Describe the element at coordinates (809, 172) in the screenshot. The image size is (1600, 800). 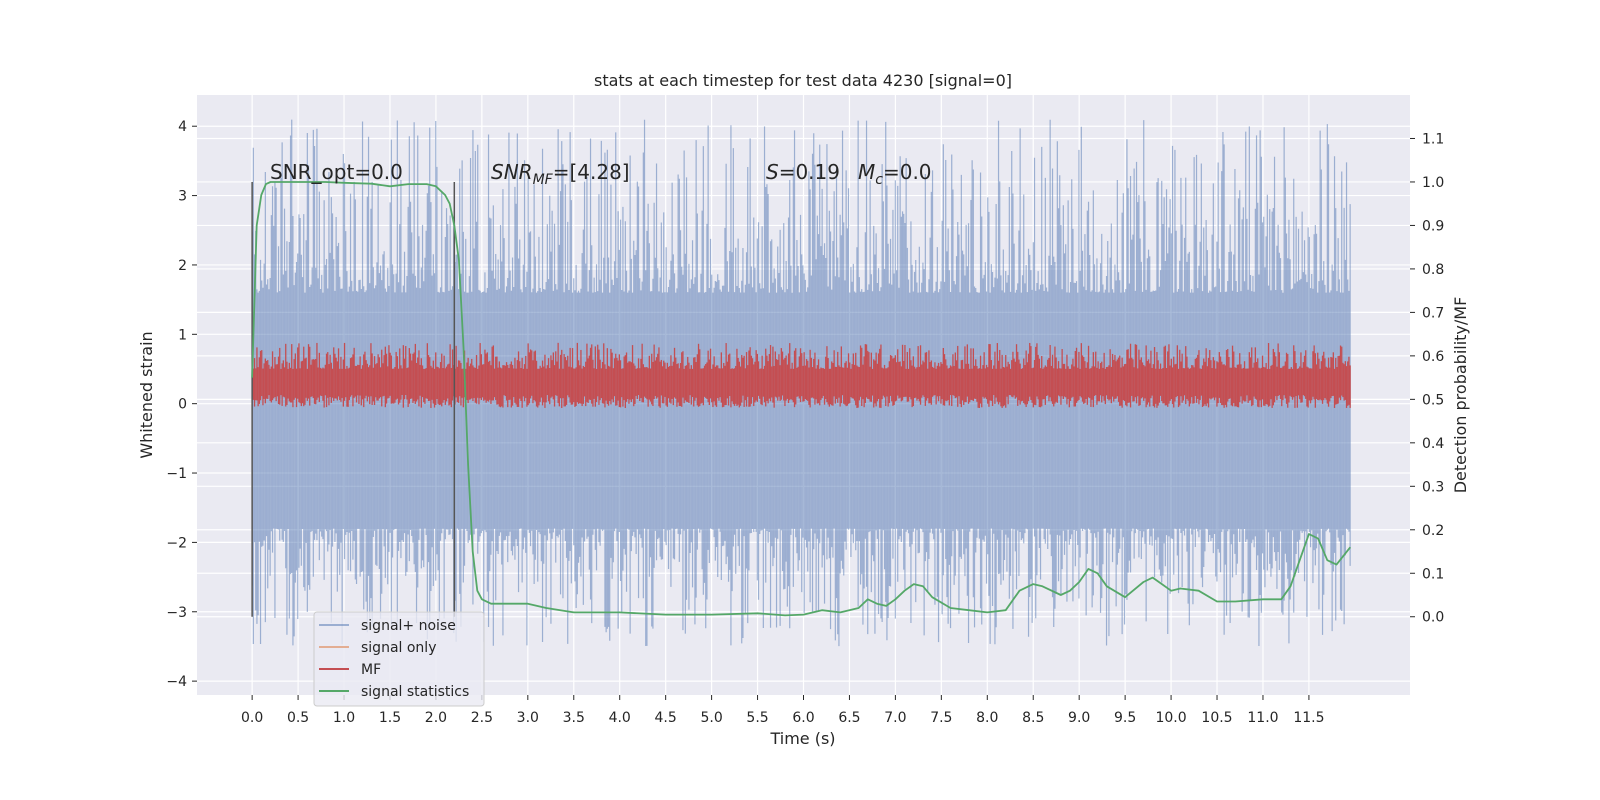
I see `s-value: =0.19` at that location.